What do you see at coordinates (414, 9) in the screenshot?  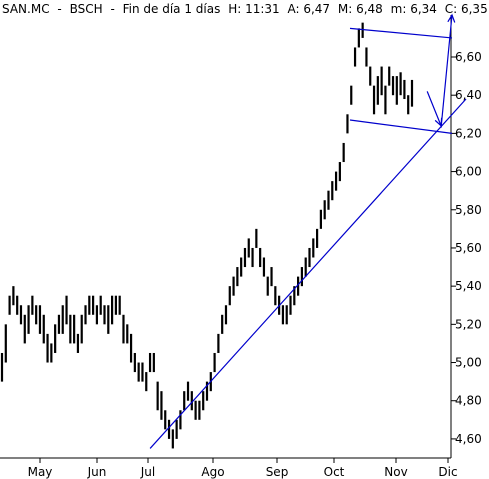 I see `header-min: m: 6,34` at bounding box center [414, 9].